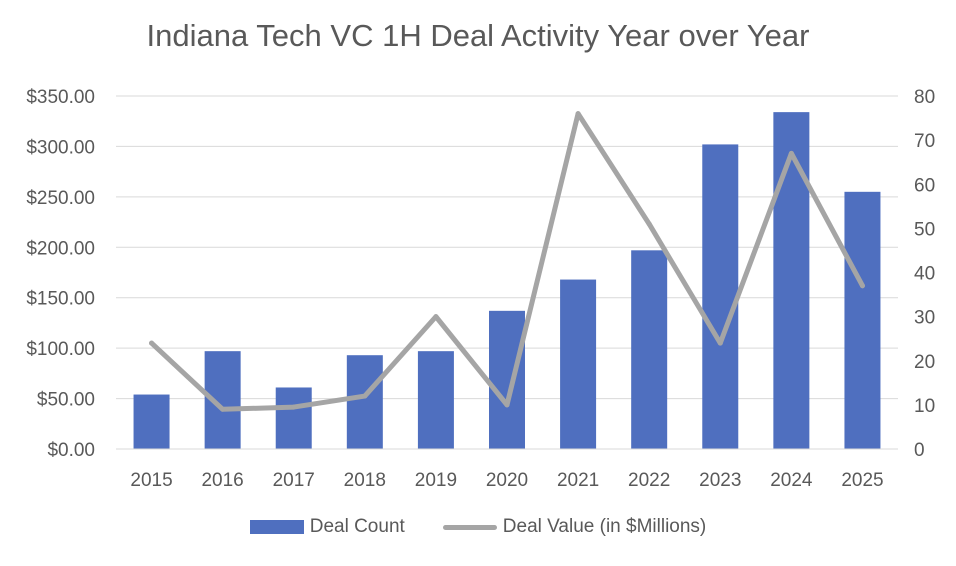 The width and height of the screenshot is (956, 566). I want to click on right-axis-tick-label: 10, so click(924, 406).